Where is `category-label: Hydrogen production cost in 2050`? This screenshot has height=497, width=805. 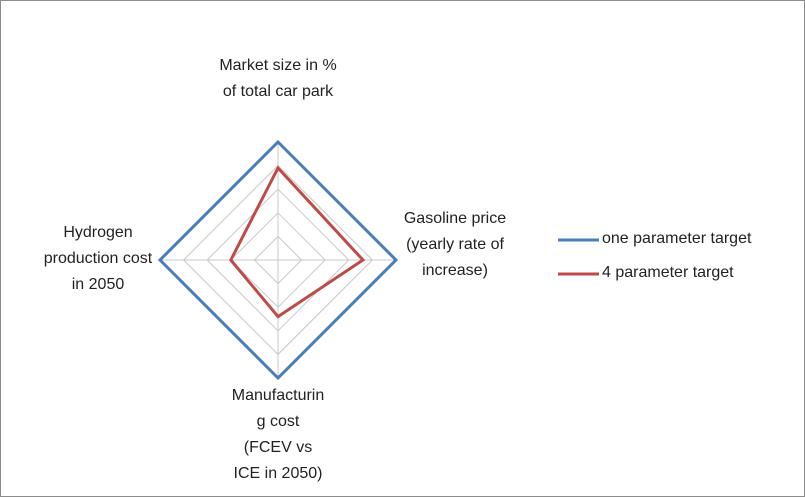 category-label: Hydrogen production cost in 2050 is located at coordinates (98, 258).